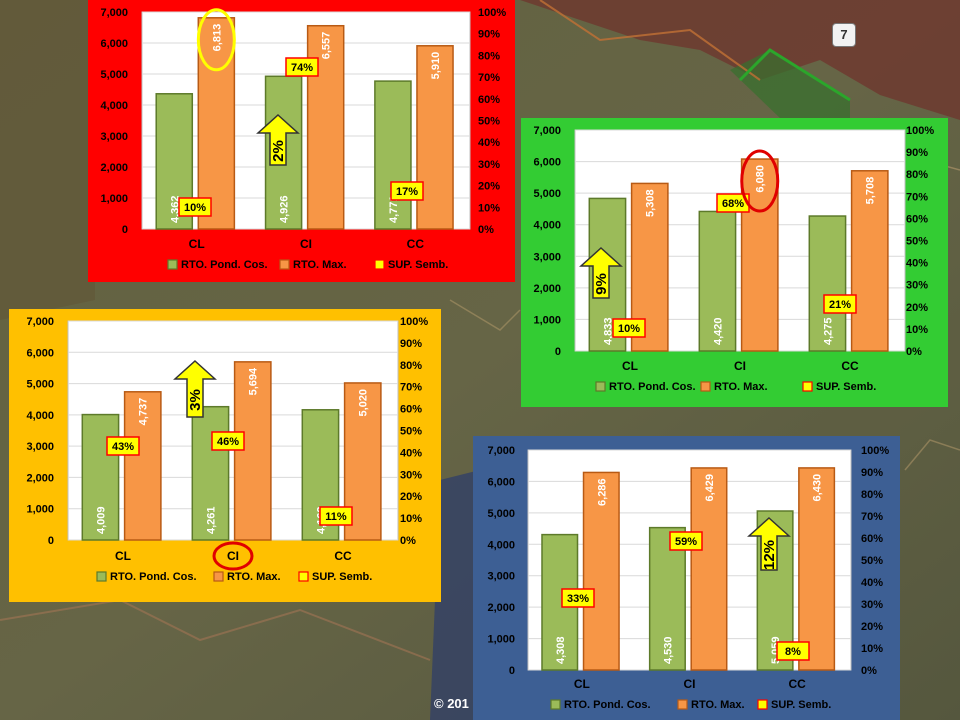 The image size is (960, 720). Describe the element at coordinates (710, 488) in the screenshot. I see `data-label-rto-max: 6,429` at that location.